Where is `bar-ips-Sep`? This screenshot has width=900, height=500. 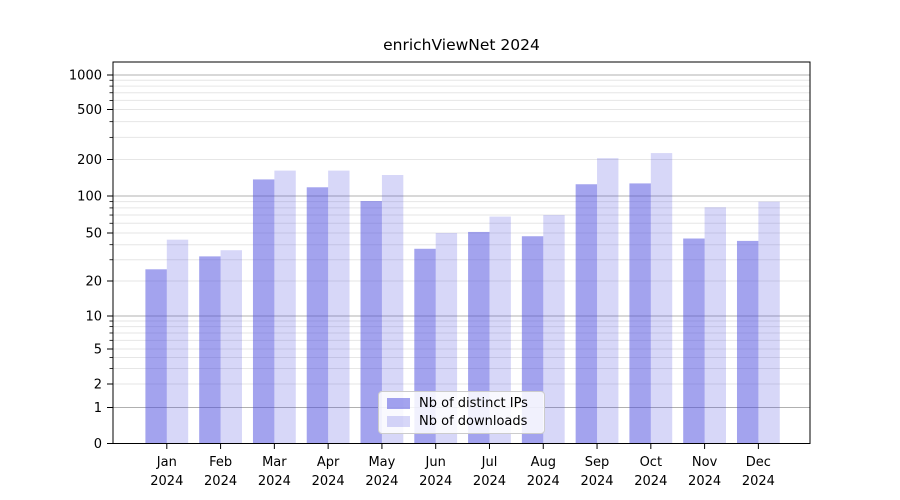
bar-ips-Sep is located at coordinates (586, 314).